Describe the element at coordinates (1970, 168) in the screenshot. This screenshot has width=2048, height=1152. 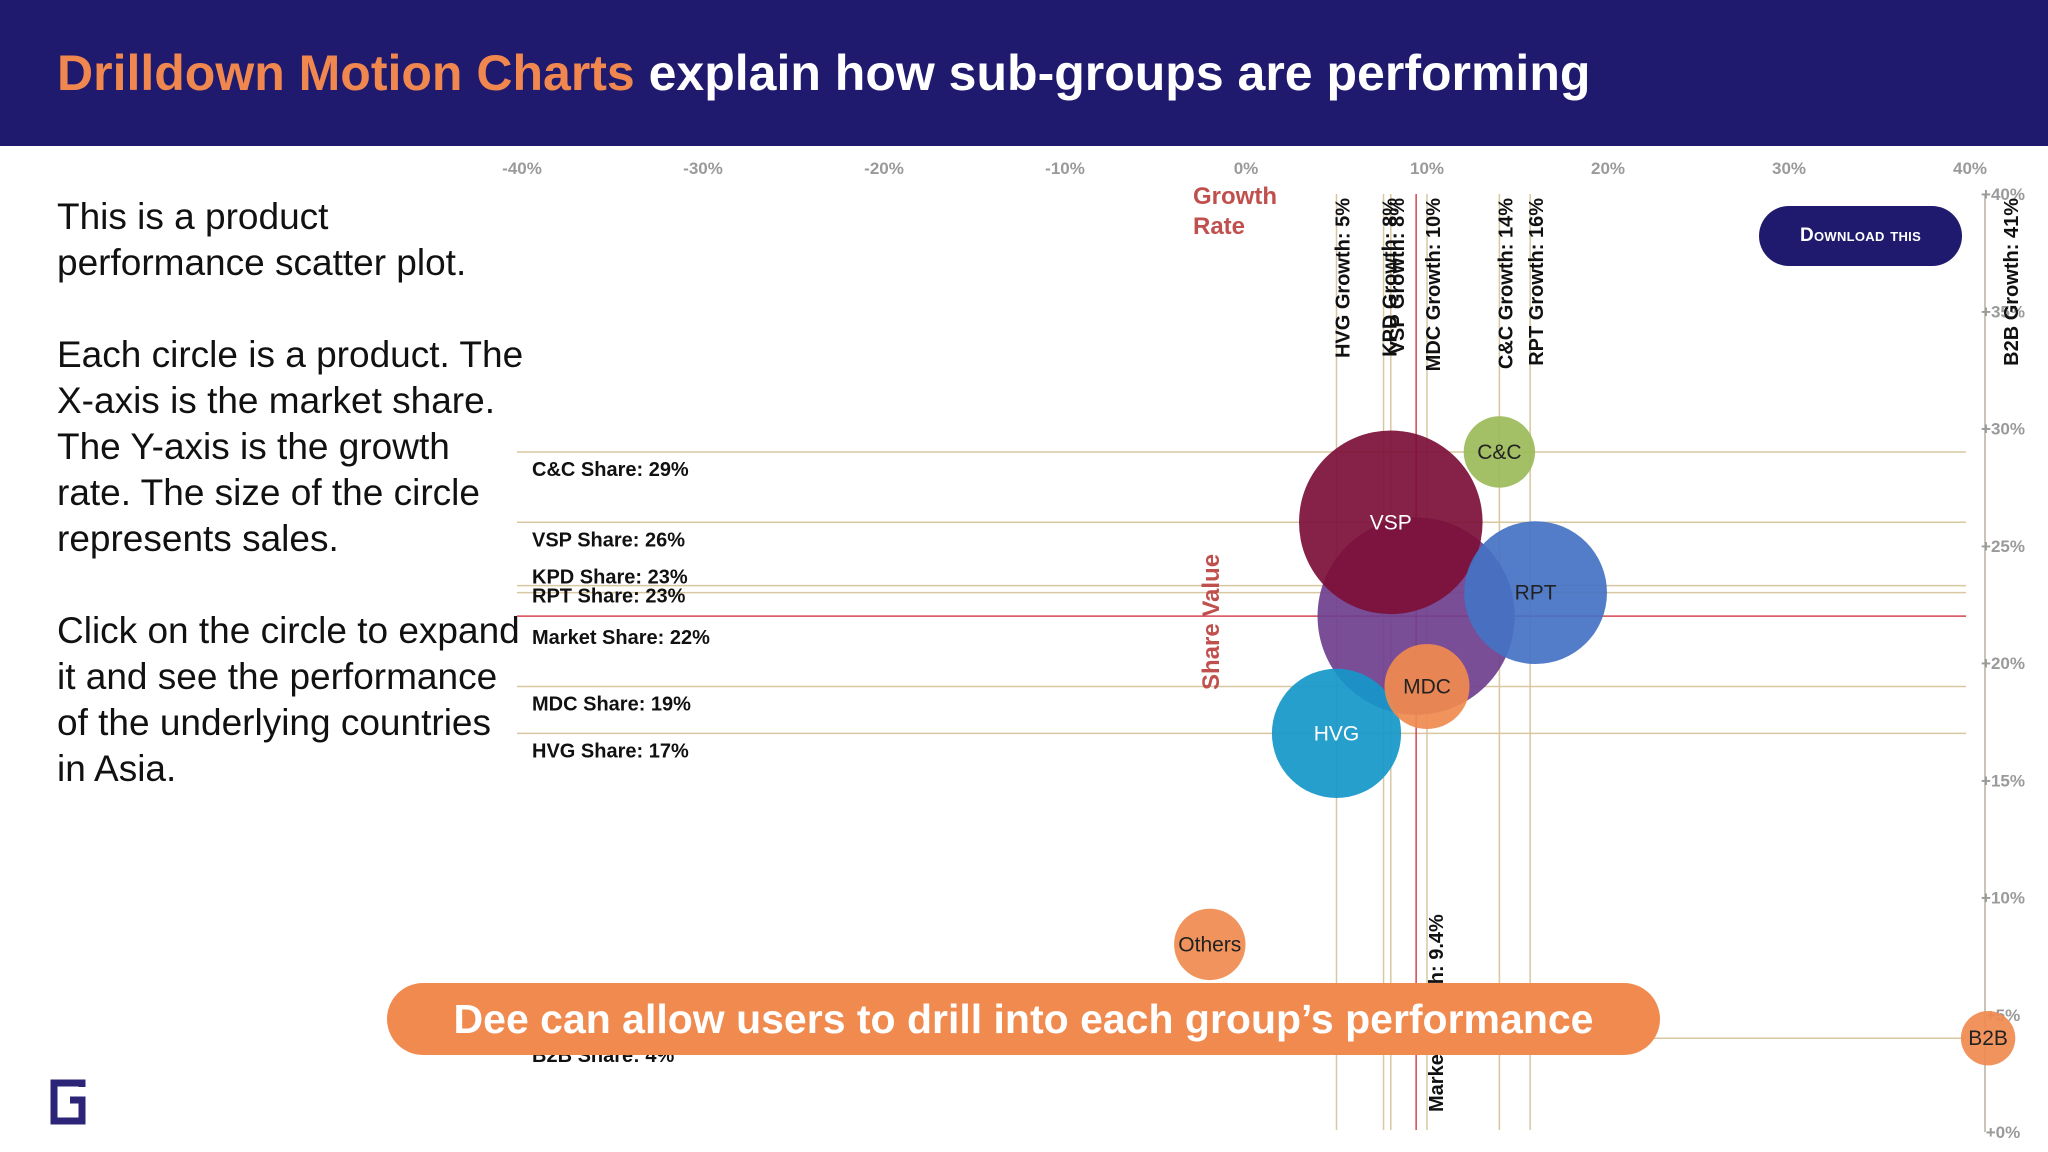
I see `x-tick-label: 40%` at that location.